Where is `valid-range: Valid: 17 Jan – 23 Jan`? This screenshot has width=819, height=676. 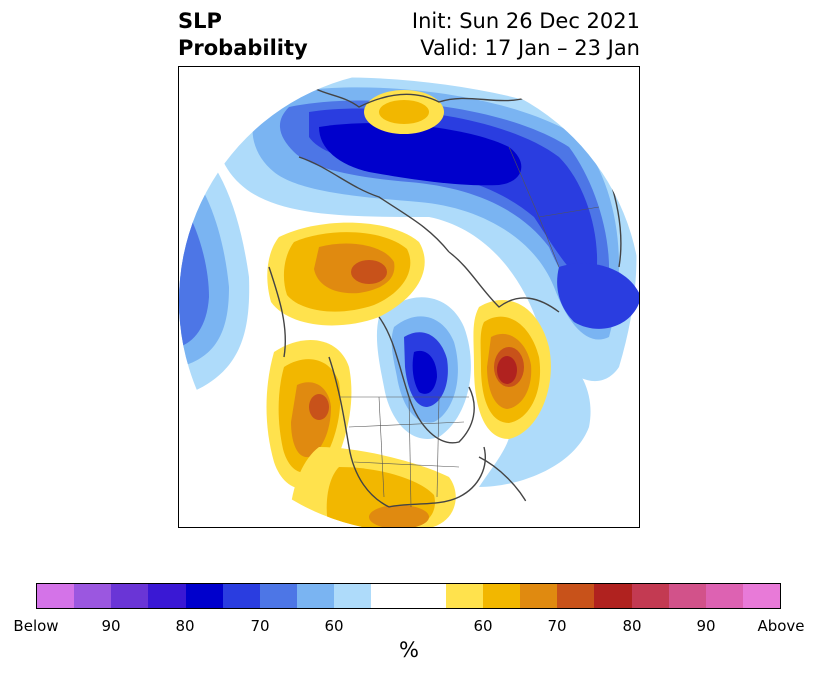
valid-range: Valid: 17 Jan – 23 Jan is located at coordinates (530, 48).